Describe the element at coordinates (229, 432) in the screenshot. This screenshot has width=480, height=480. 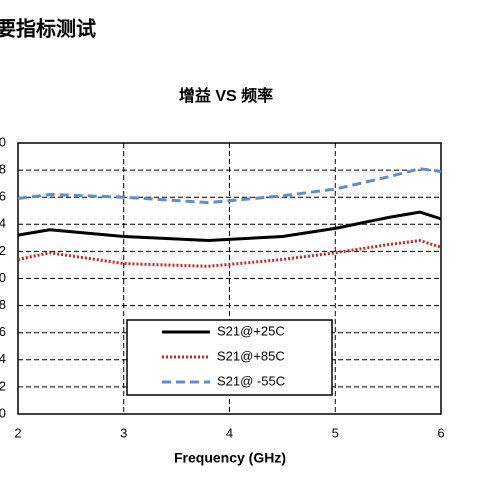
I see `x-tick-label: 4` at that location.